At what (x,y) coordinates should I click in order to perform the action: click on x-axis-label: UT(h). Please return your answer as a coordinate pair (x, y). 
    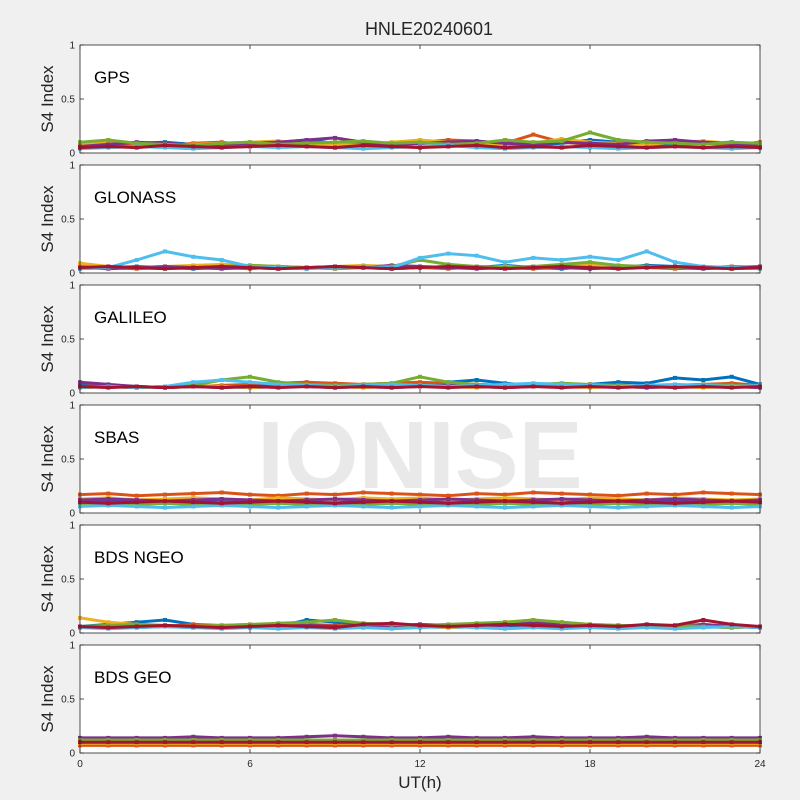
    Looking at the image, I should click on (419, 782).